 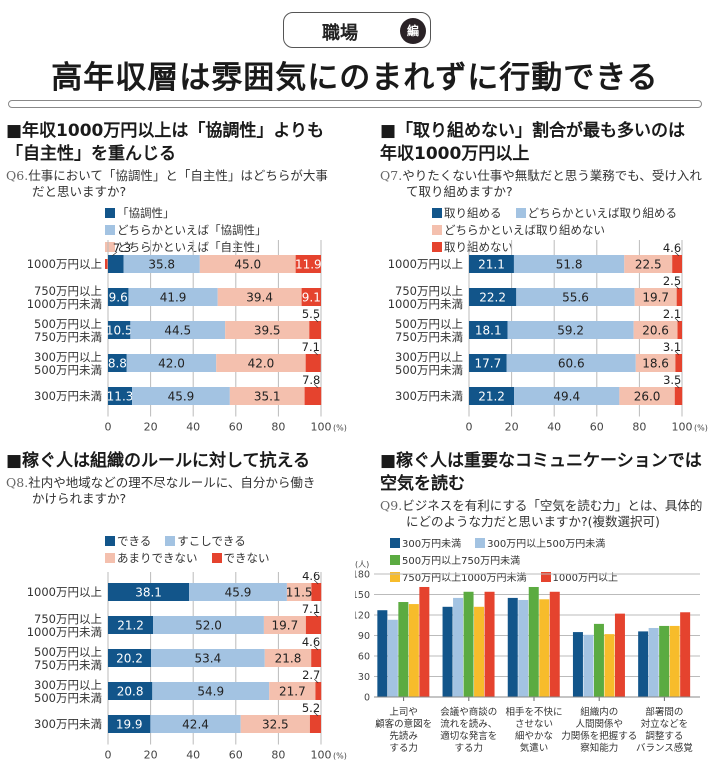 I want to click on data-label: 19.7, so click(x=285, y=626).